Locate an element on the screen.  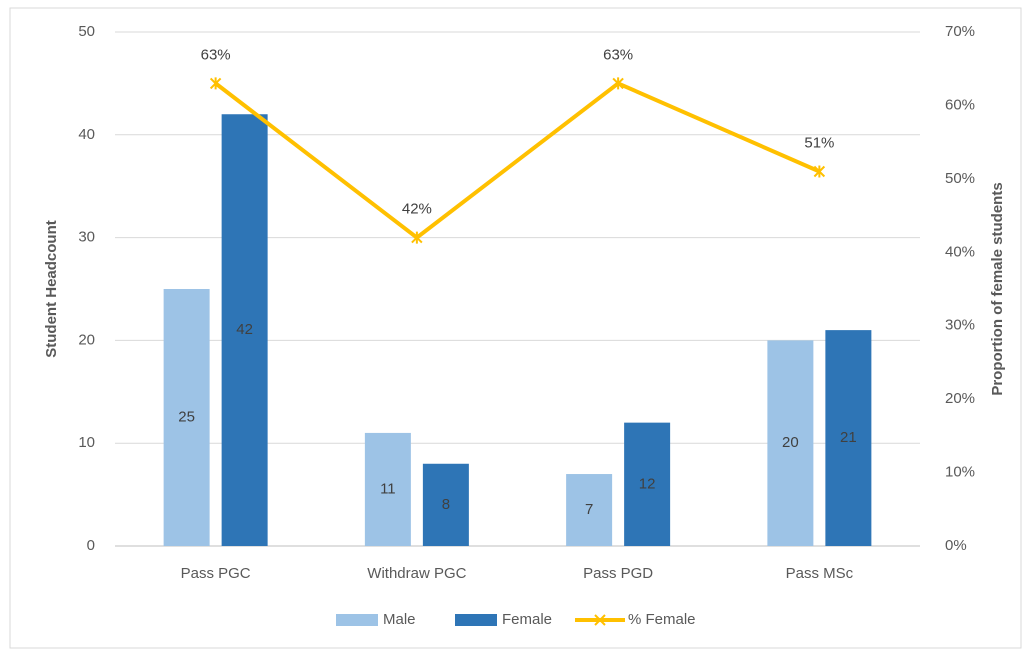
y-tick-label: 0 is located at coordinates (91, 545).